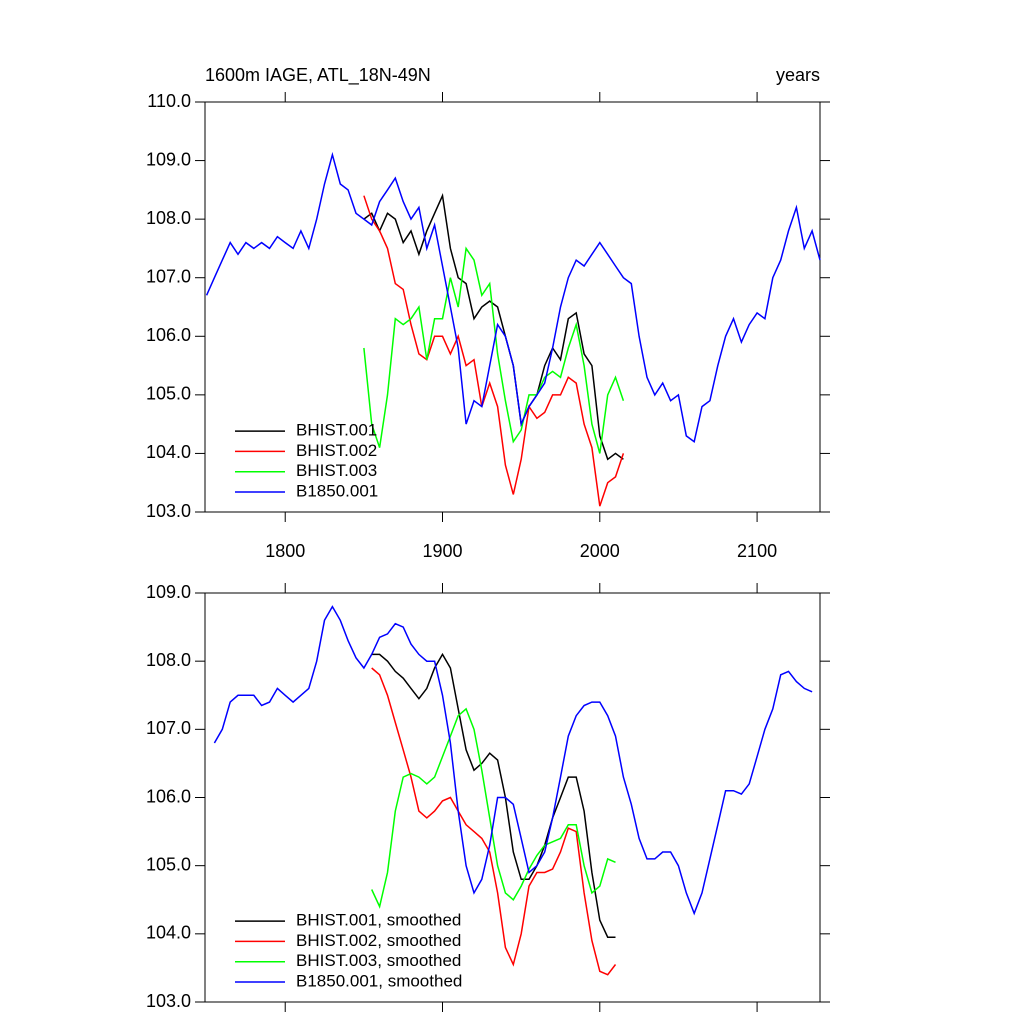 This screenshot has height=1024, width=1024. What do you see at coordinates (798, 75) in the screenshot?
I see `units-label: years` at bounding box center [798, 75].